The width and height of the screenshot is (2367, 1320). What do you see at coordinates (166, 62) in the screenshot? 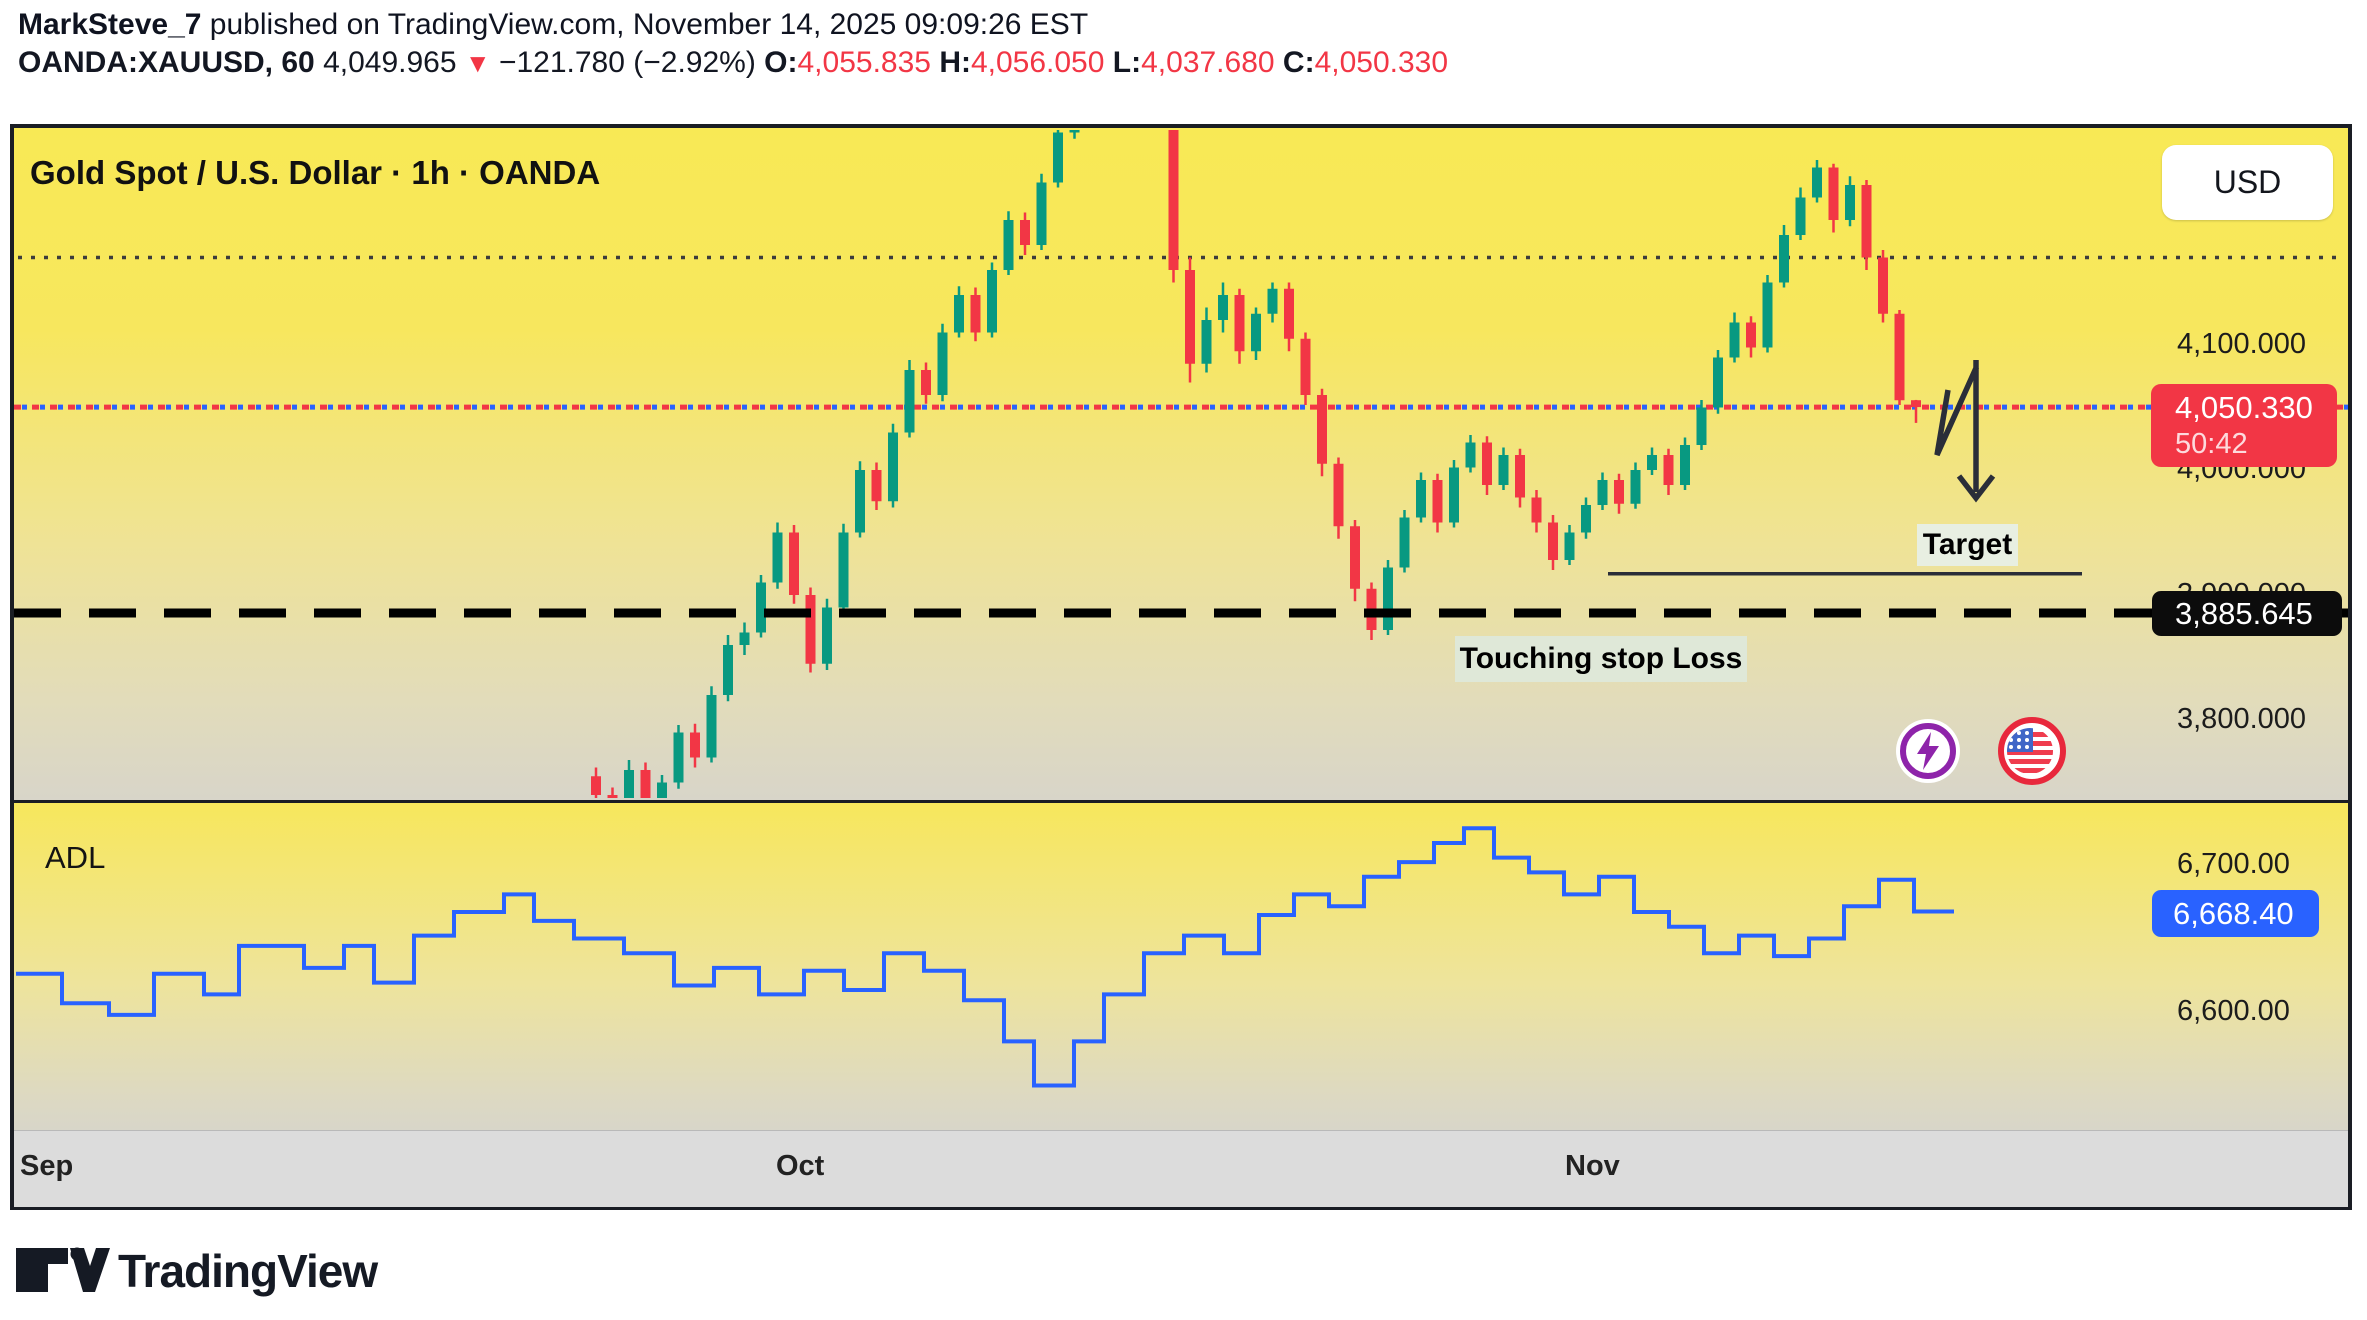
I see `symbol-name: OANDA:XAUUSD, 60` at bounding box center [166, 62].